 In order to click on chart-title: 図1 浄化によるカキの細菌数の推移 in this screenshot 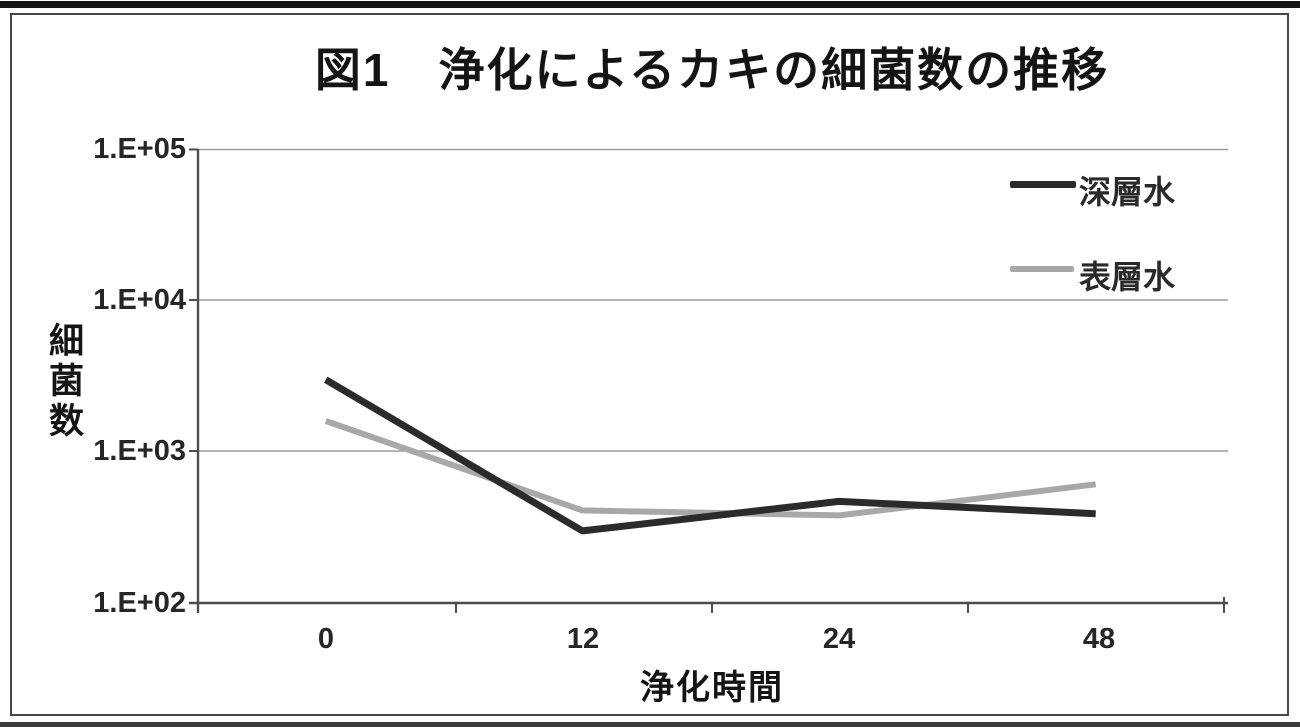, I will do `click(712, 70)`.